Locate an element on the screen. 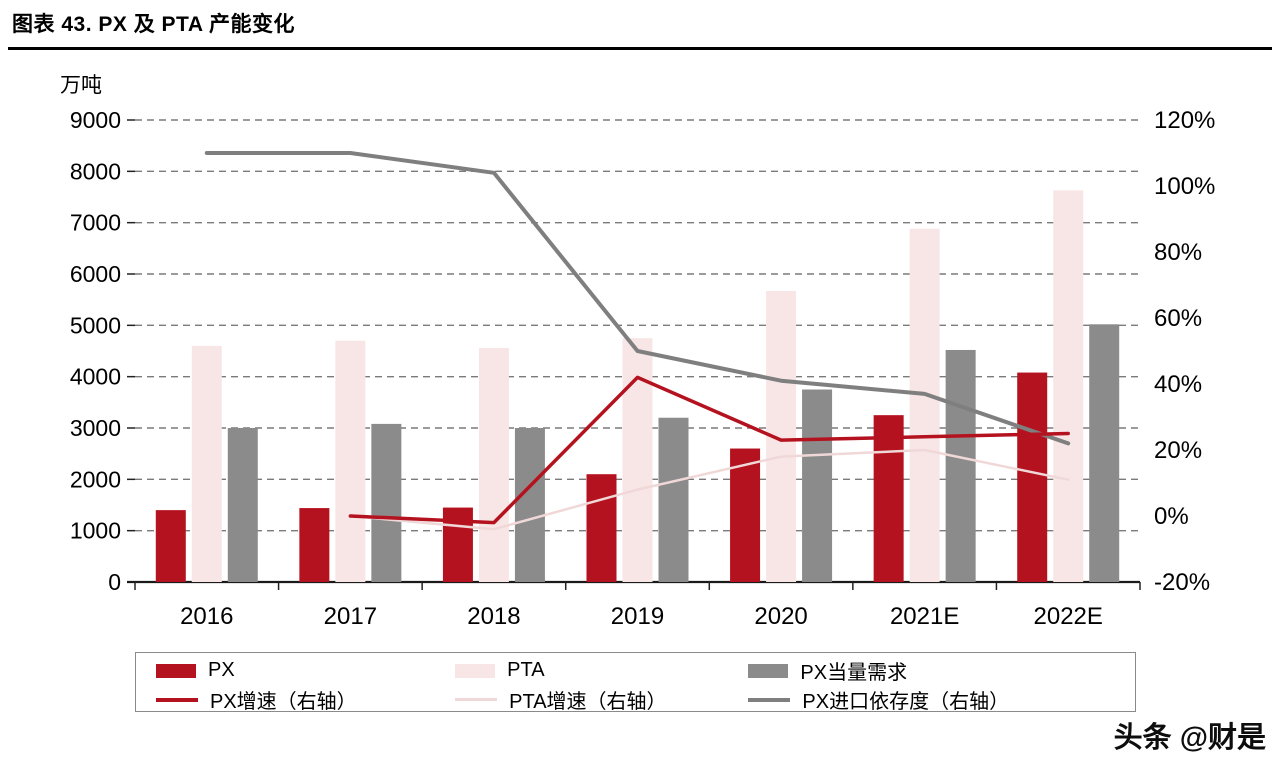 Image resolution: width=1280 pixels, height=764 pixels. x-axis-label: 2022E is located at coordinates (1068, 616).